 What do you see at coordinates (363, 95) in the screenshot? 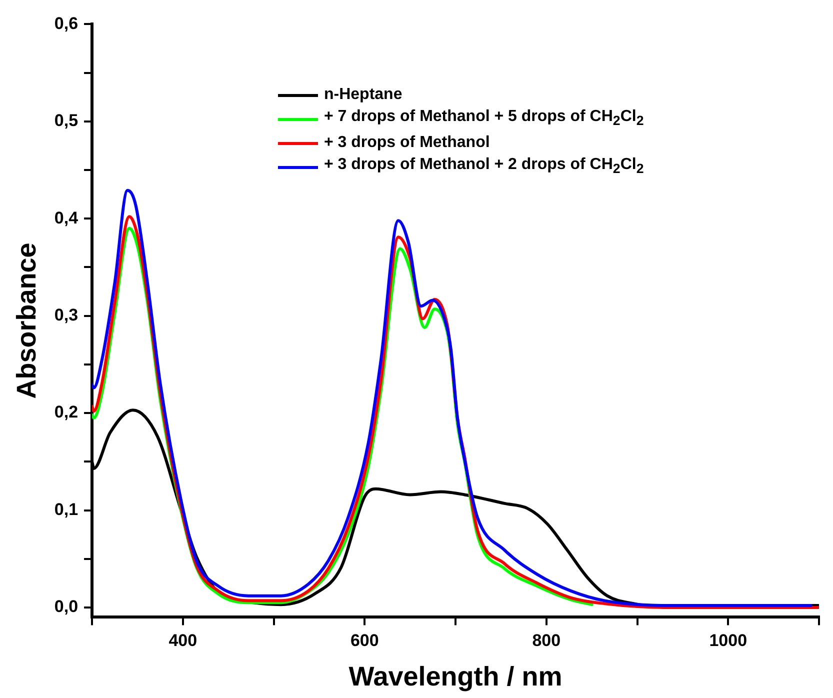
I see `legend-label: n-Heptane` at bounding box center [363, 95].